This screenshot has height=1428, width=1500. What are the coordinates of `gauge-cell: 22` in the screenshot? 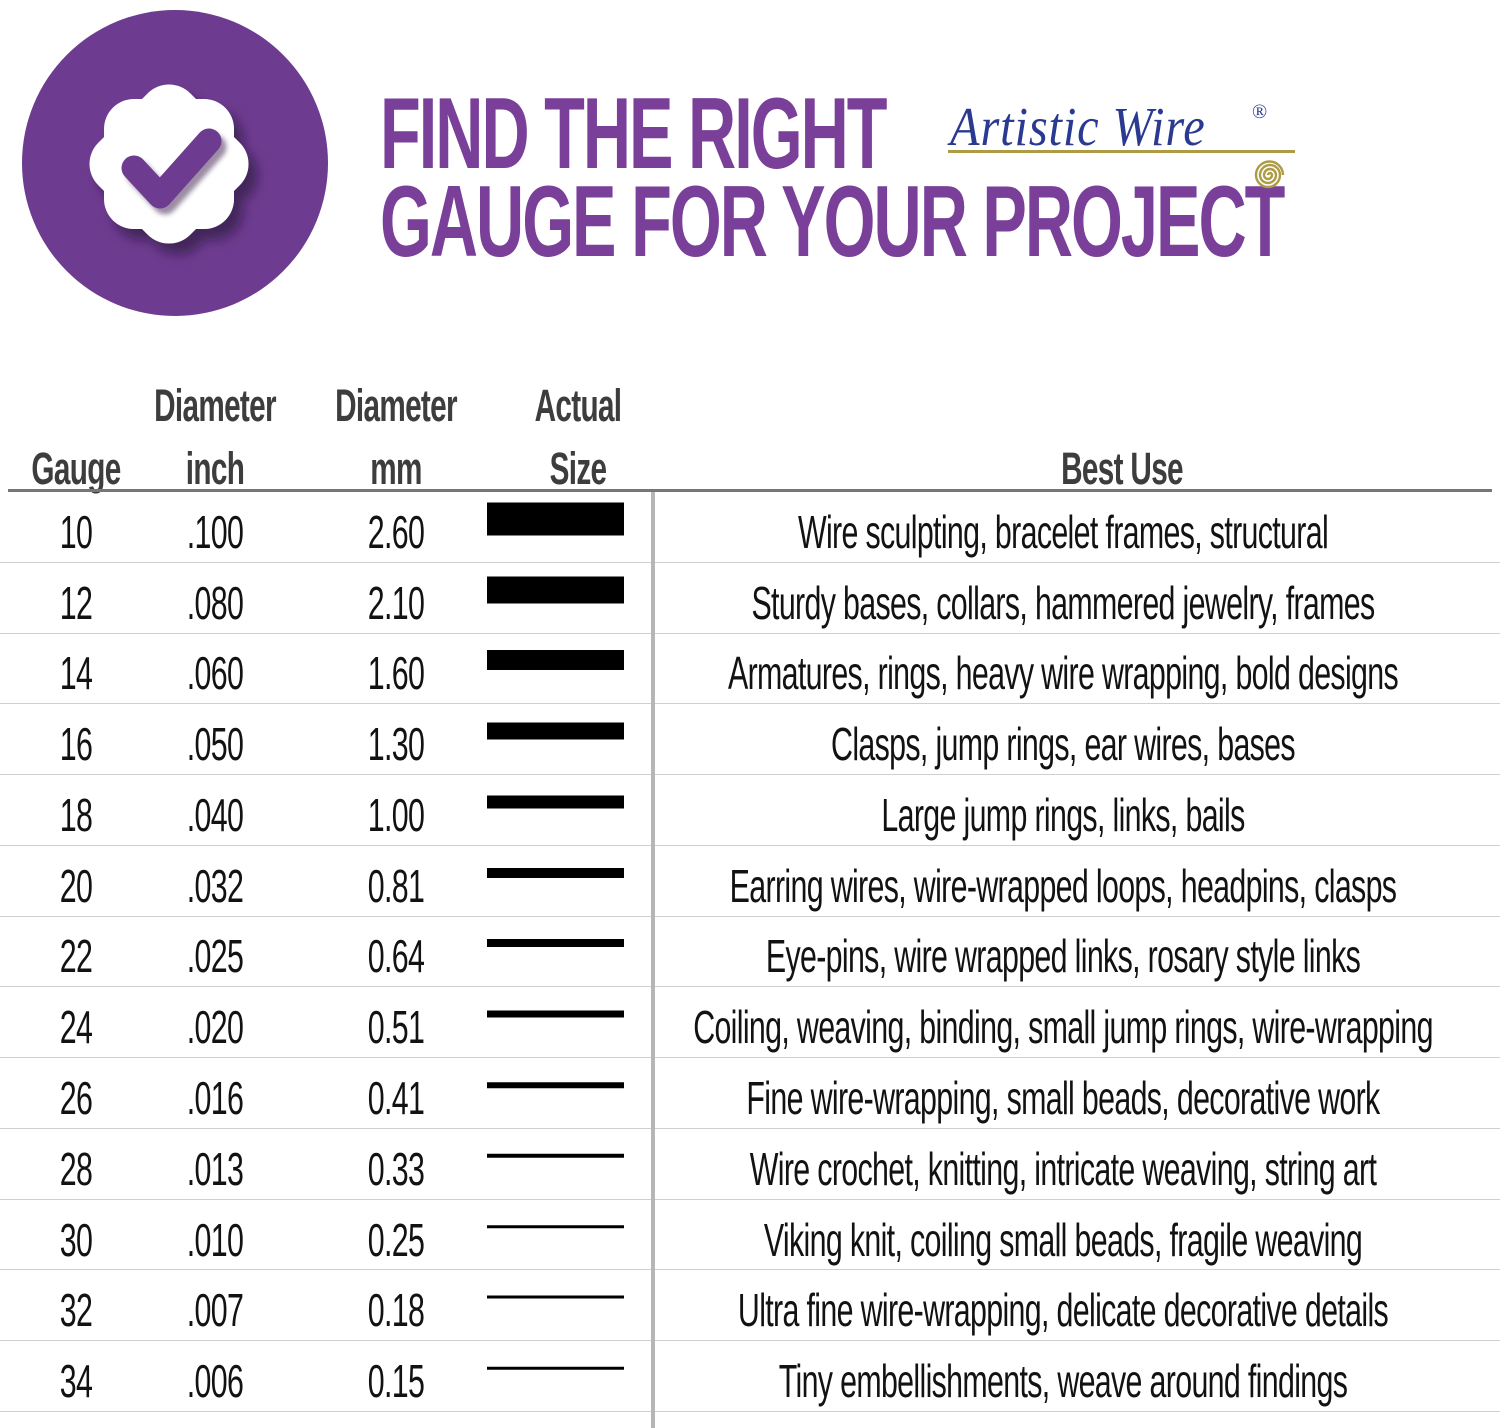 It's located at (76, 956).